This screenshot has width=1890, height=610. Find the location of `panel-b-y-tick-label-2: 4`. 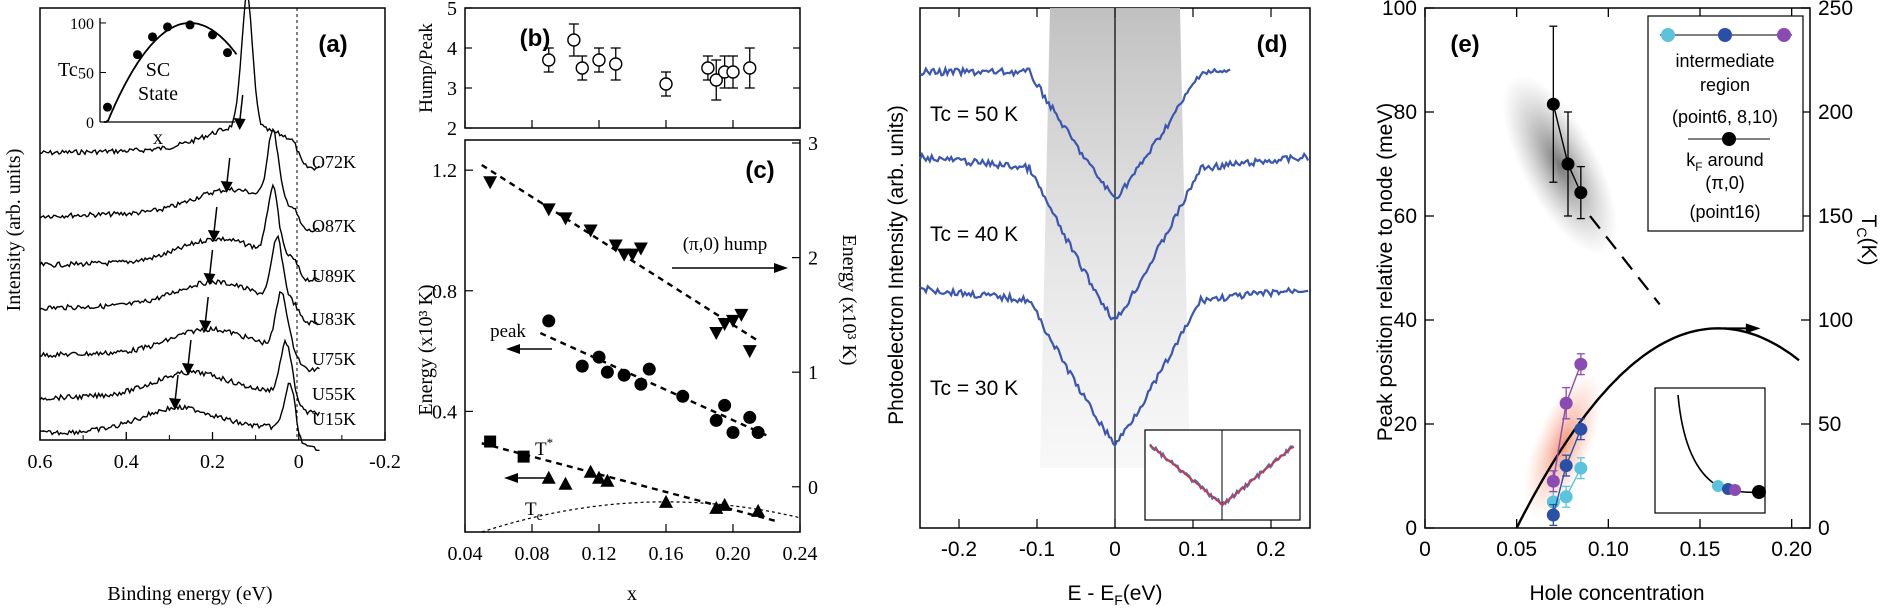

panel-b-y-tick-label-2: 4 is located at coordinates (452, 49).